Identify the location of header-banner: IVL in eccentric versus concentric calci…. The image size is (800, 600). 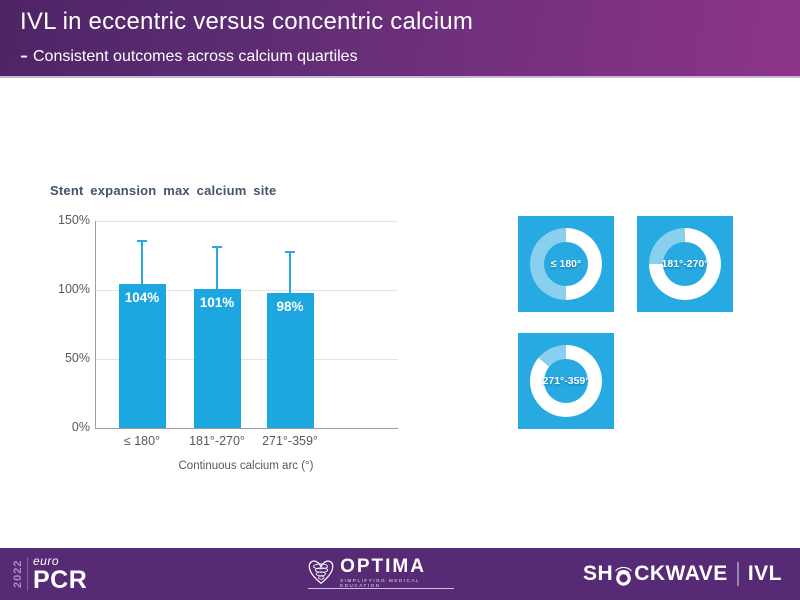
(400, 39).